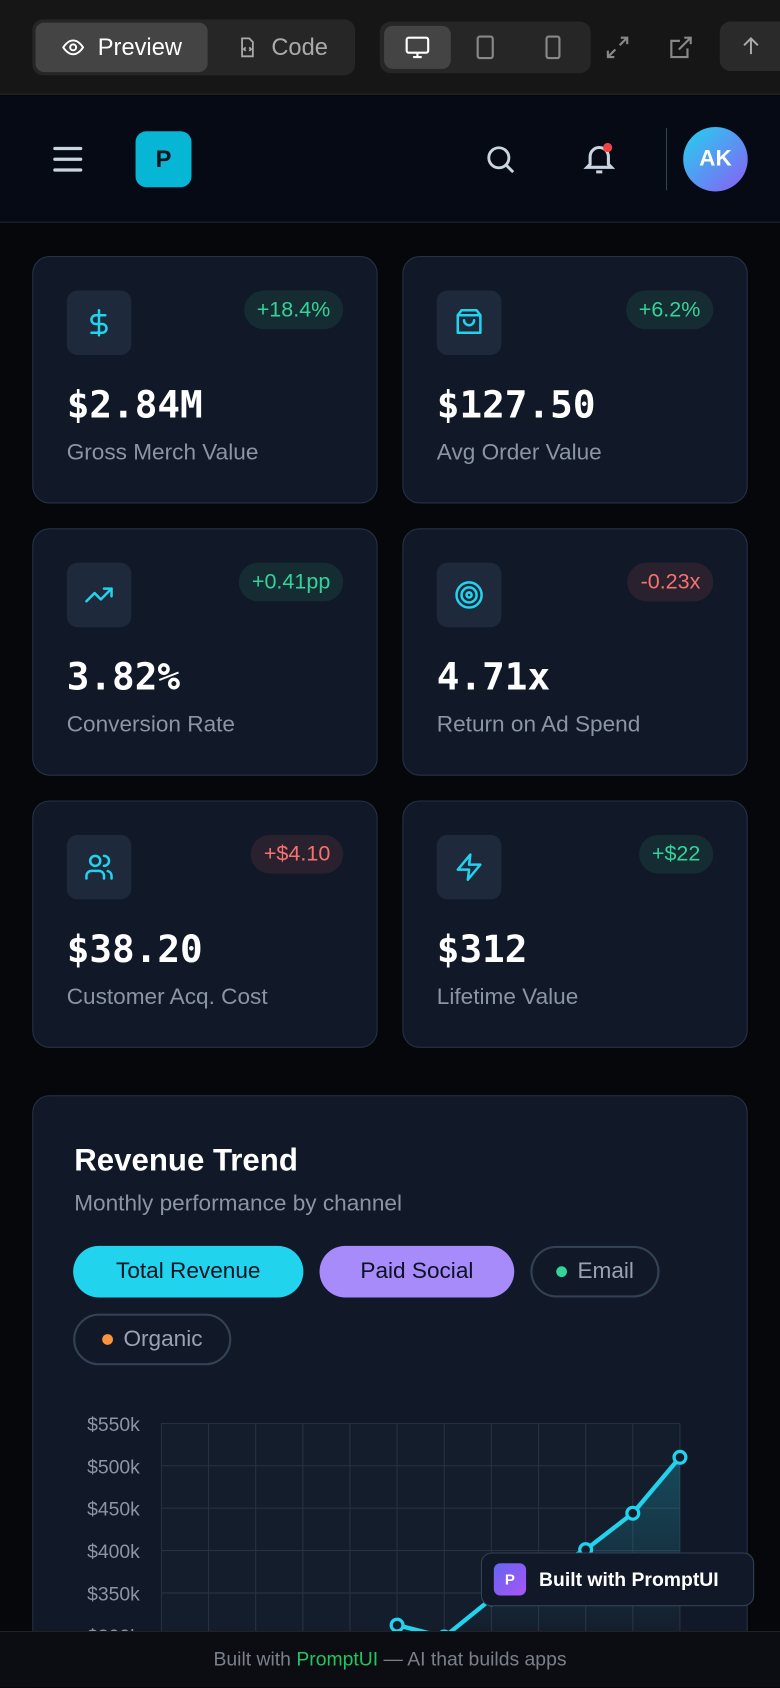 The image size is (780, 1688). I want to click on notifications-button, so click(599, 158).